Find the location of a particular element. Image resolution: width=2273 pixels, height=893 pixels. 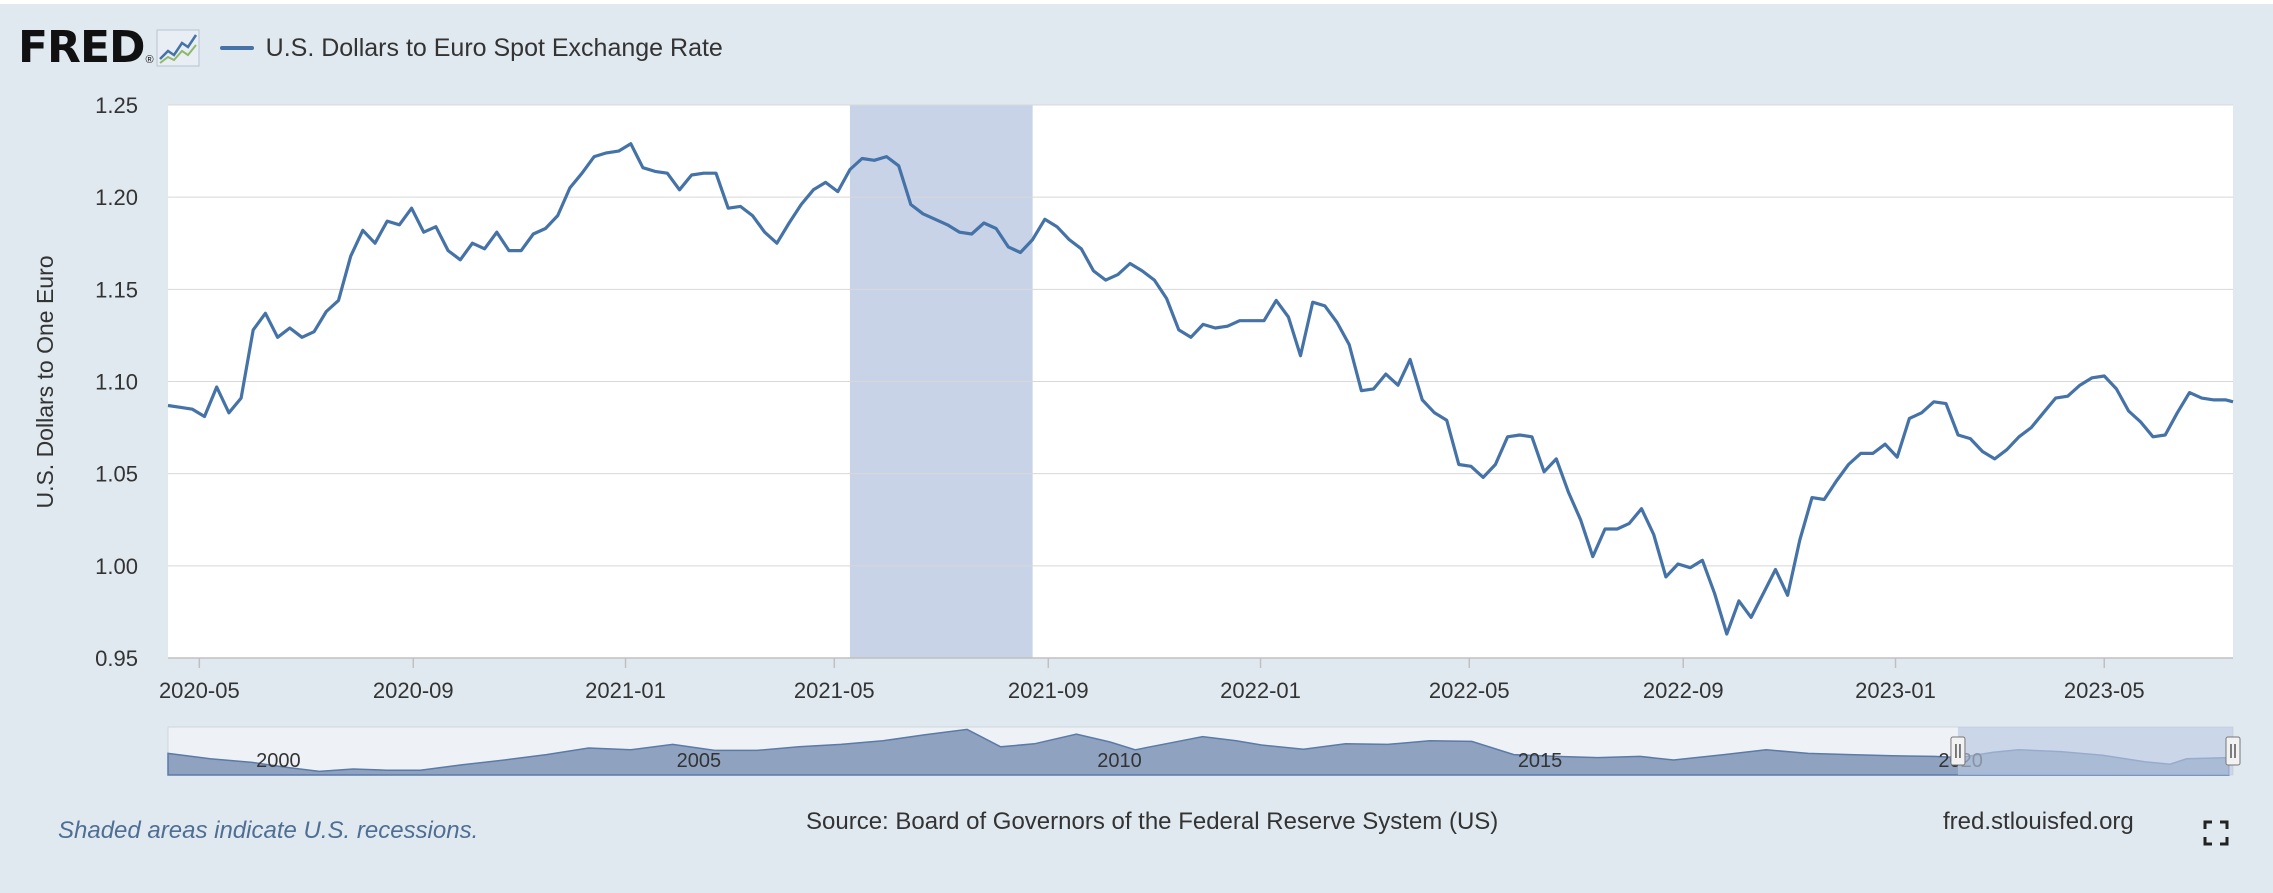

y-tick-label: 1.10 is located at coordinates (116, 382).